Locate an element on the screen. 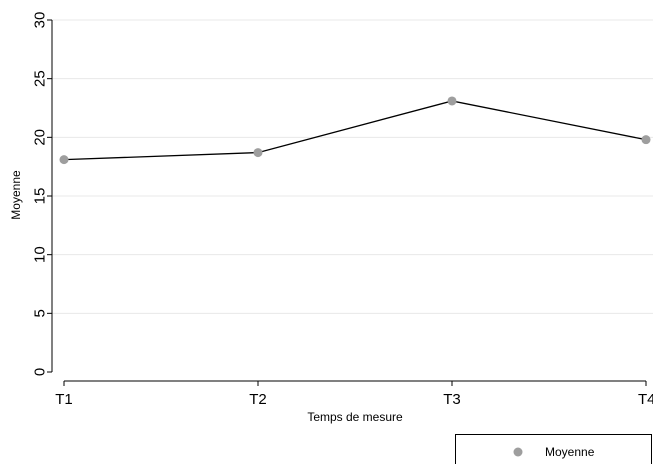 Image resolution: width=653 pixels, height=464 pixels. data-point-T3 is located at coordinates (452, 101).